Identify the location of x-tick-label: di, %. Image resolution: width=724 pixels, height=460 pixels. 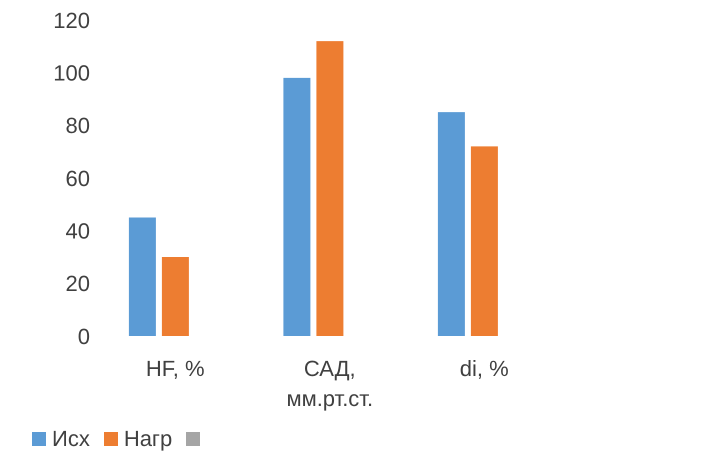
(484, 368).